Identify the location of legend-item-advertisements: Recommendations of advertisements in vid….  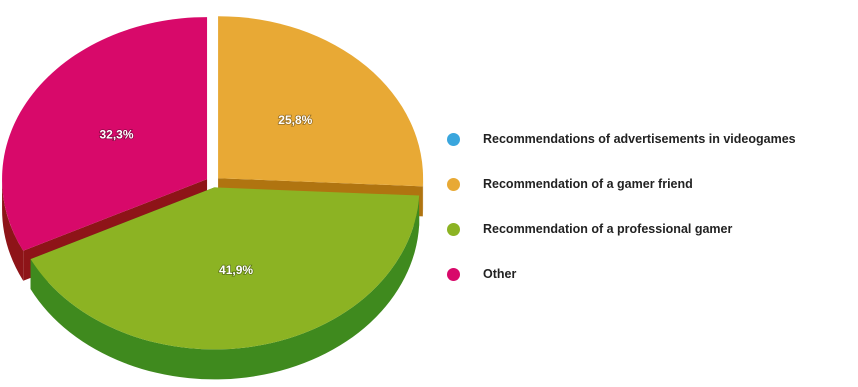
(621, 139).